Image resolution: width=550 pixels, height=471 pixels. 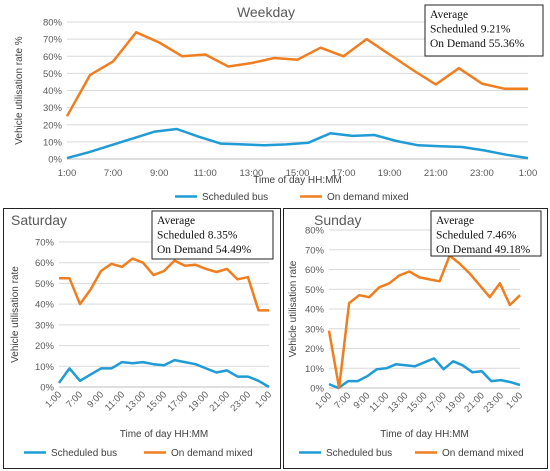 What do you see at coordinates (337, 220) in the screenshot?
I see `chart-title: Sunday` at bounding box center [337, 220].